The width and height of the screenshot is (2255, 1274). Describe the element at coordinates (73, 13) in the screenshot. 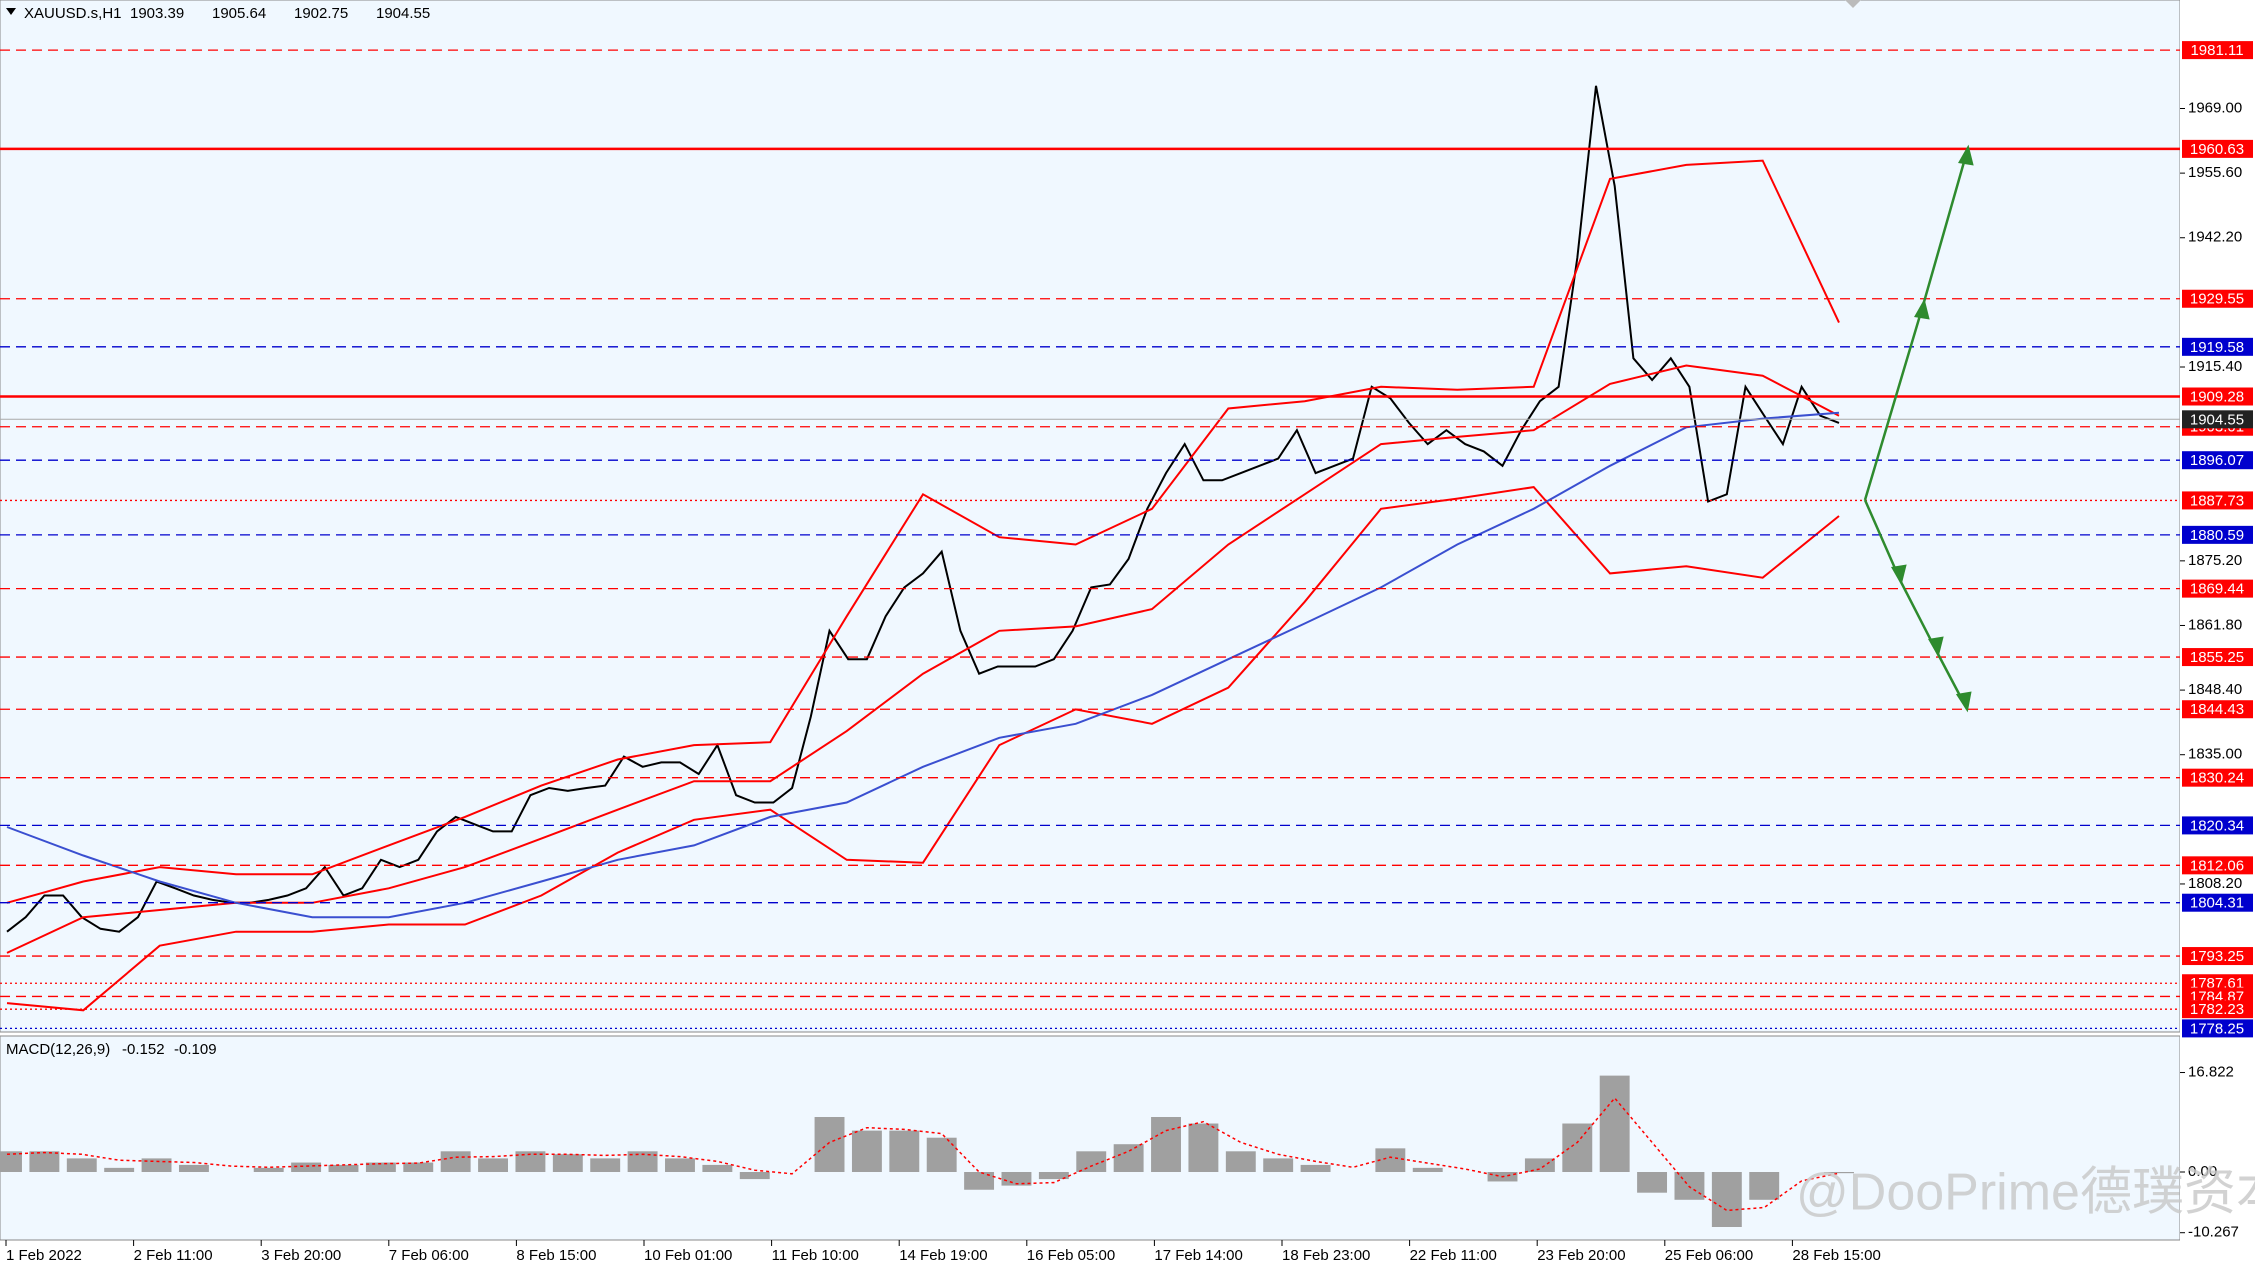

I see `symbol-title: XAUUSD.s,H1` at that location.